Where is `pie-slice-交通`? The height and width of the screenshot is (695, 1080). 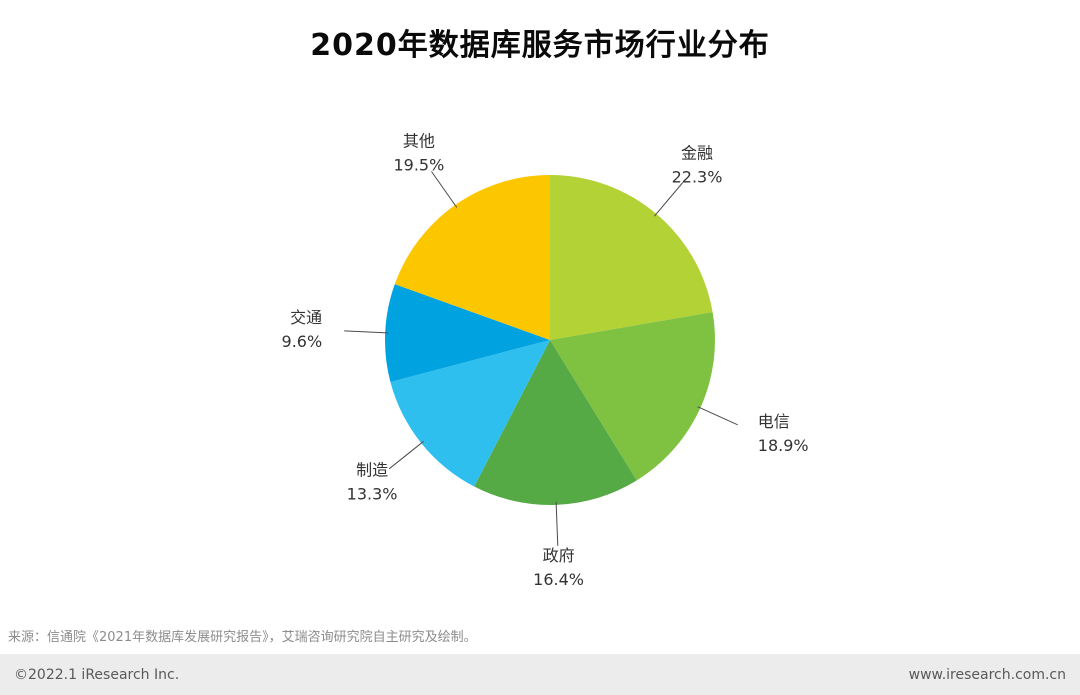 pie-slice-交通 is located at coordinates (467, 333).